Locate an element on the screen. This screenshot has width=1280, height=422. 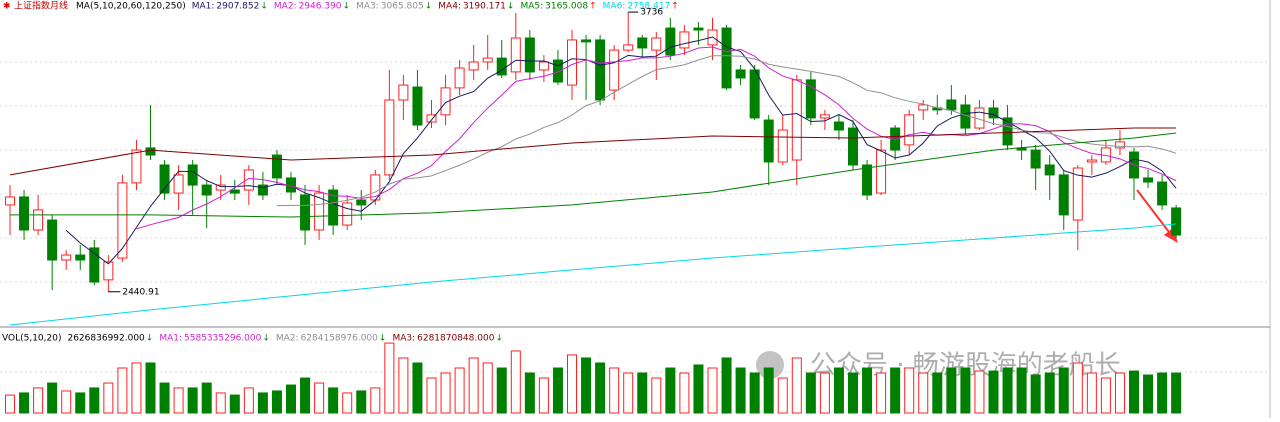
legend-text: MA4: is located at coordinates (449, 7).